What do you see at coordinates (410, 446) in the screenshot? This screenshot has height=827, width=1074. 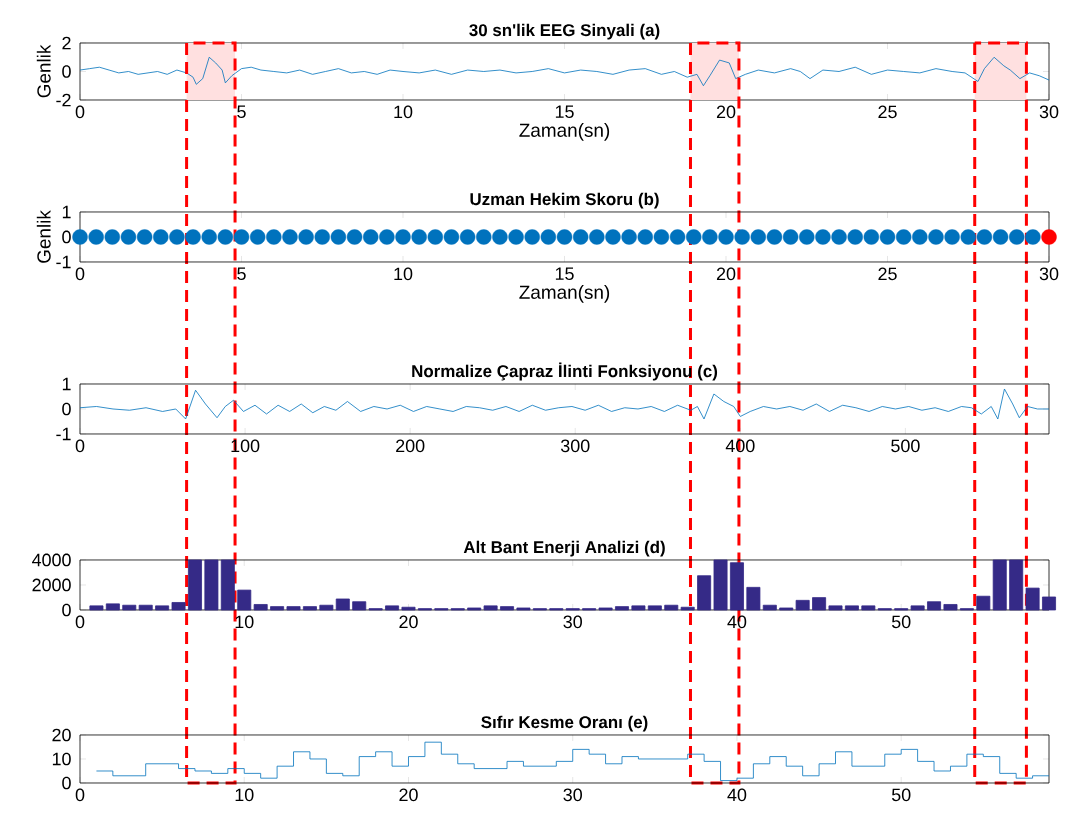 I see `x-tick-label: 200` at bounding box center [410, 446].